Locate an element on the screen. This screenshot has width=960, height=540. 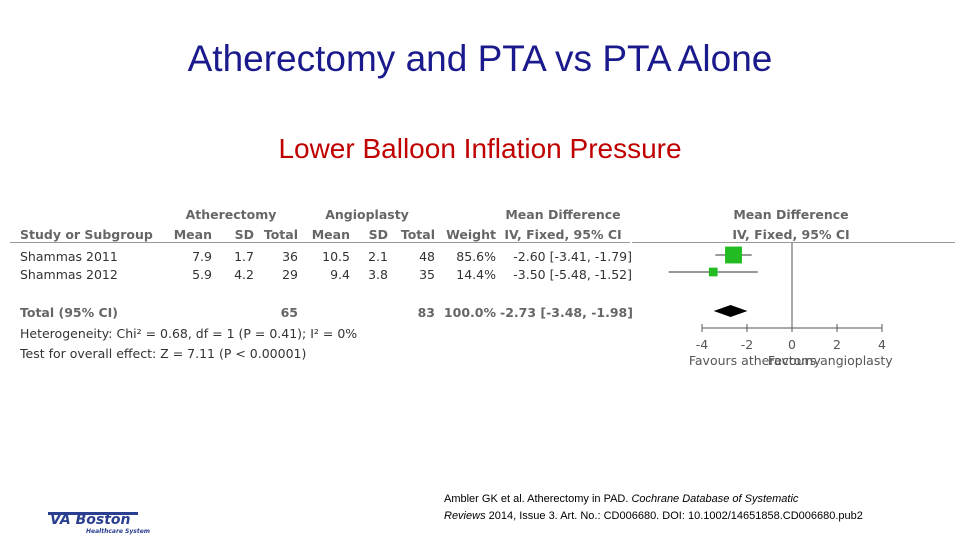
total-ci: -2.73 [-3.48, -1.98] is located at coordinates (566, 312).